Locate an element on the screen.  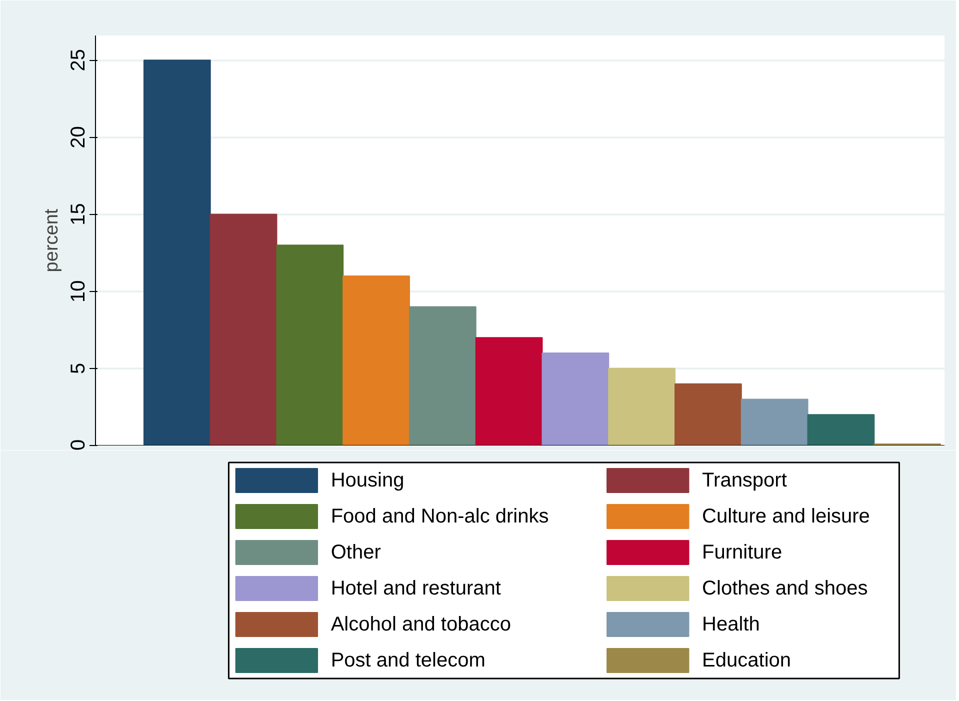
y-tick-label: 15 is located at coordinates (79, 214).